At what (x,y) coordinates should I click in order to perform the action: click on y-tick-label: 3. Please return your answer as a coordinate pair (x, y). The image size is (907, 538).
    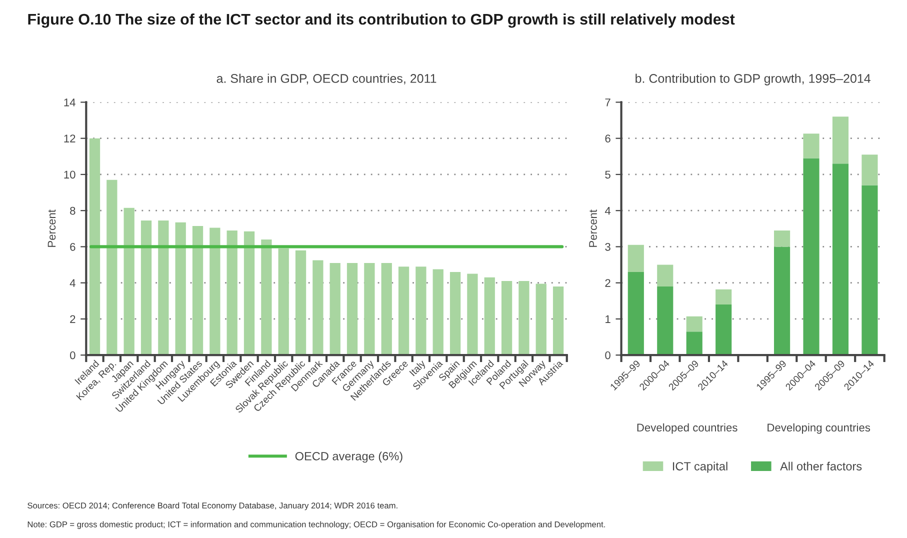
    Looking at the image, I should click on (607, 246).